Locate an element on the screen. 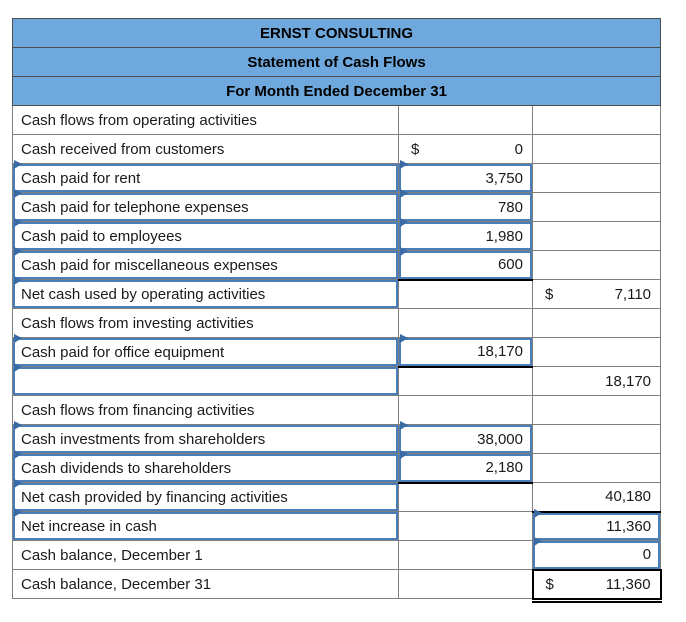 The width and height of the screenshot is (686, 622). table-row: Cash dividends to shareholders 2,180 is located at coordinates (337, 467).